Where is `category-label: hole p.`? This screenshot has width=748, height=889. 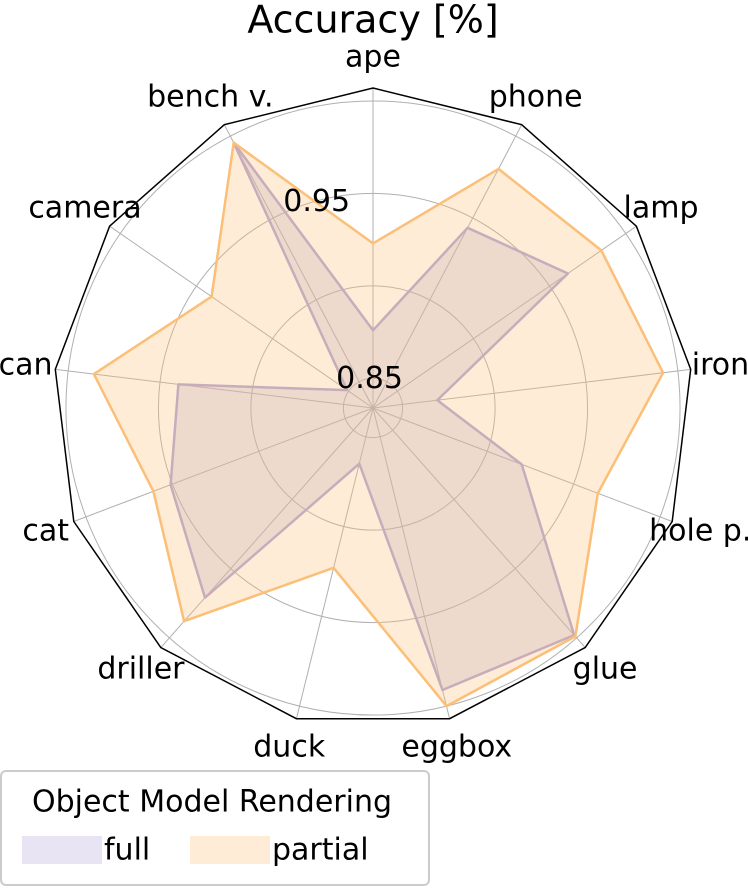 category-label: hole p. is located at coordinates (698, 531).